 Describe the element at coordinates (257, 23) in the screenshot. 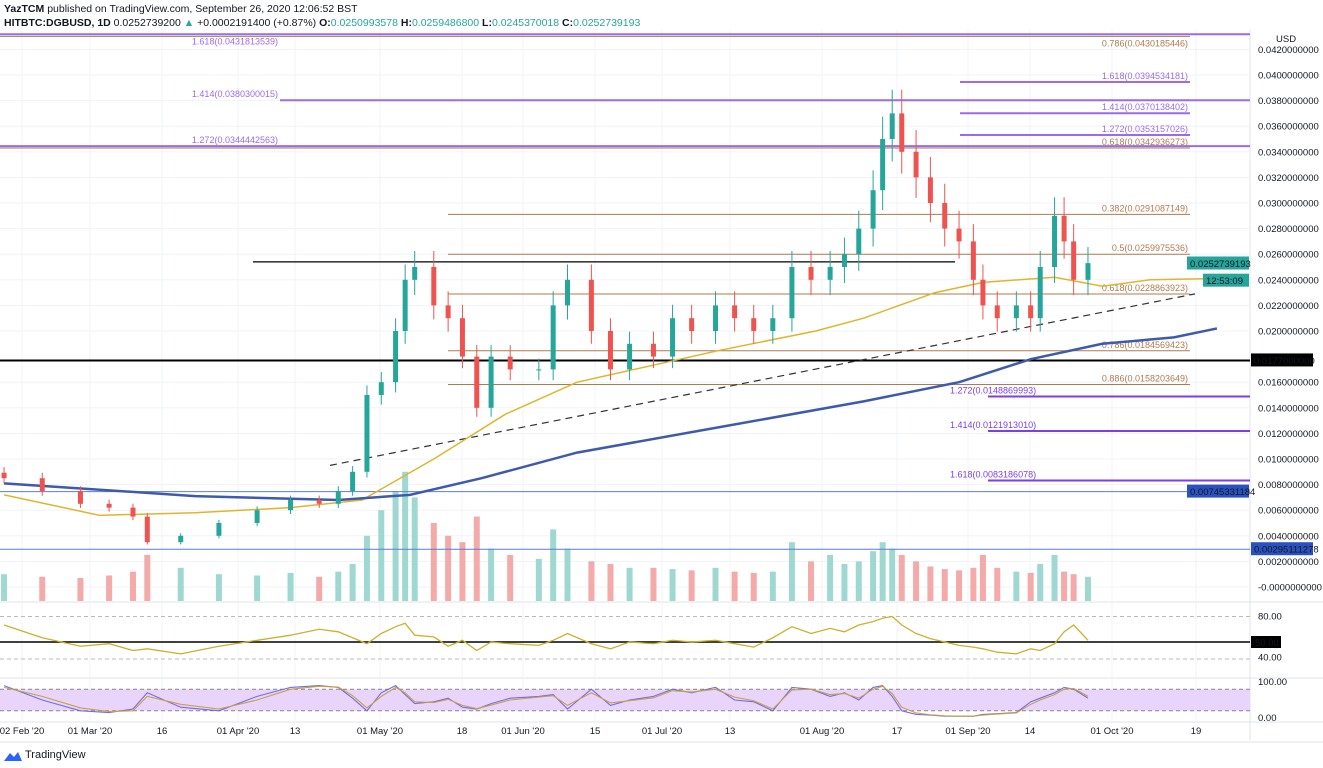

I see `price-change: +0.0002191400 (+0.87%)` at that location.